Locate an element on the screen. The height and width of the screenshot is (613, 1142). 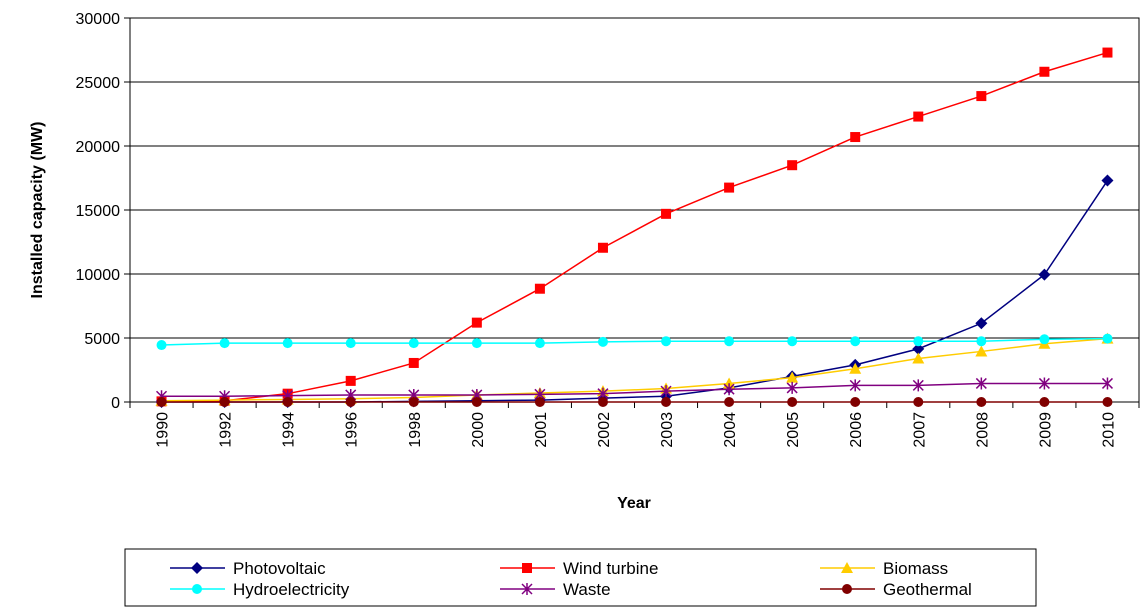
x-tick-label: 2001 is located at coordinates (541, 430).